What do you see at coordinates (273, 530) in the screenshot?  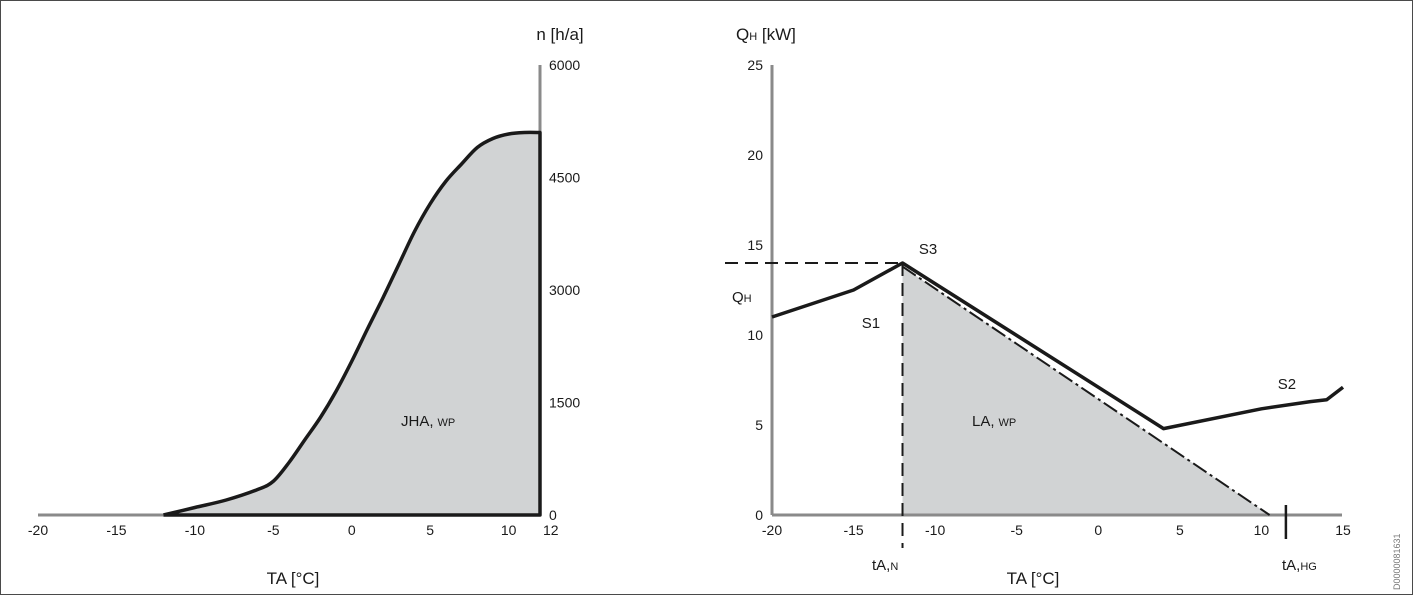 I see `left-x-tick-label: -5` at bounding box center [273, 530].